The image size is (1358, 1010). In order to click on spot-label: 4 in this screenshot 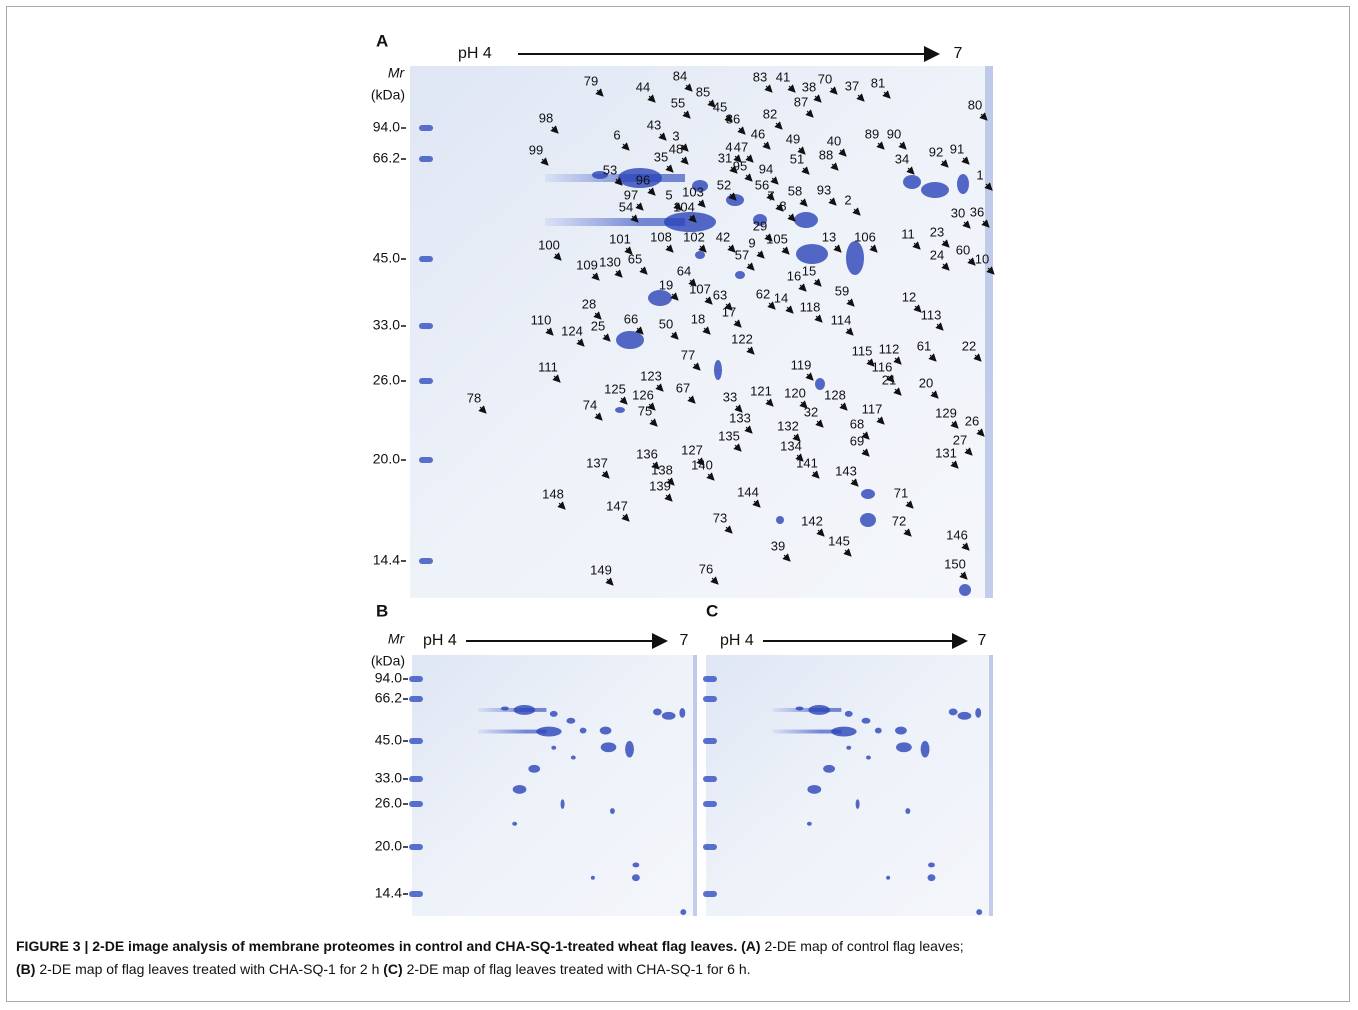, I will do `click(728, 146)`.